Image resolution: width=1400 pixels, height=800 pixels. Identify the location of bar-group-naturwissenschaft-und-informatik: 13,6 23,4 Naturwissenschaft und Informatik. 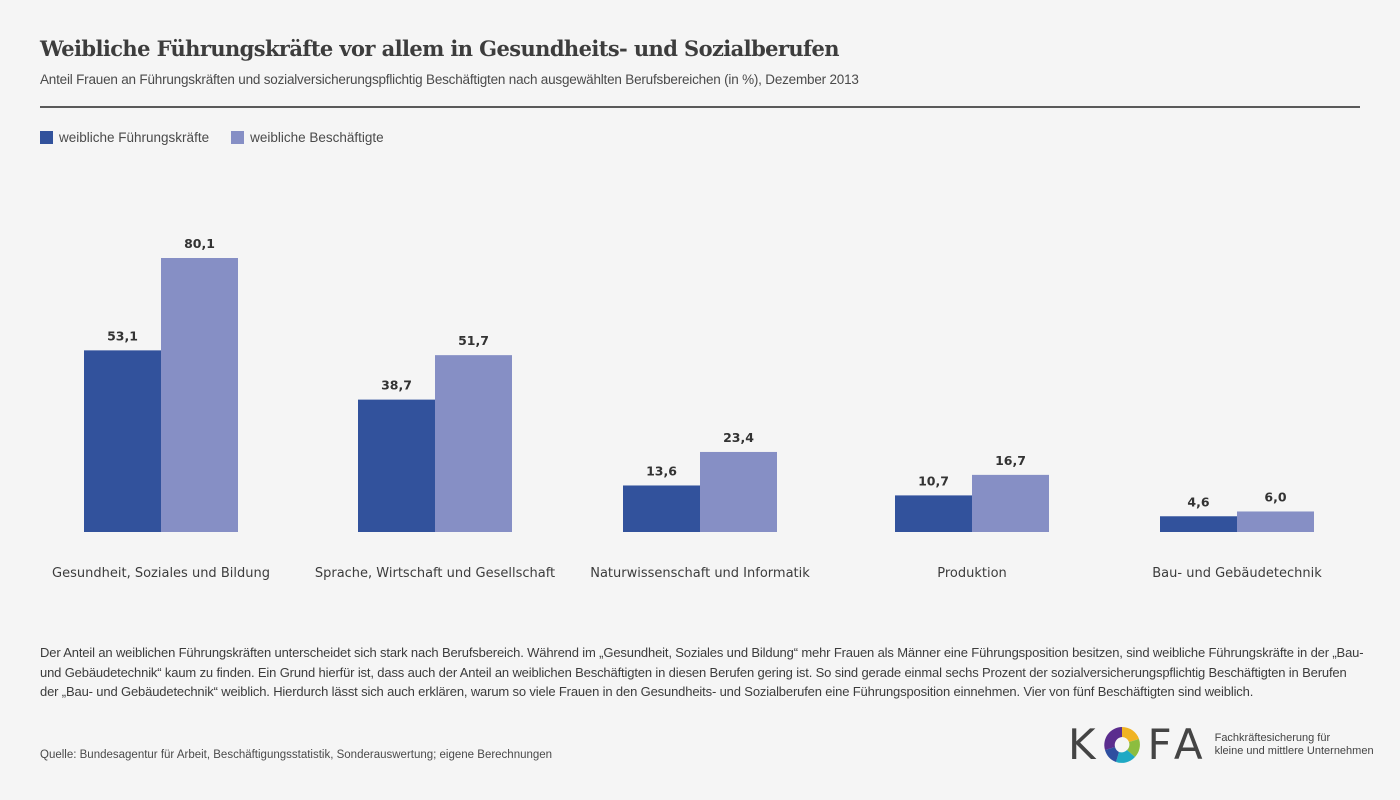
(700, 505).